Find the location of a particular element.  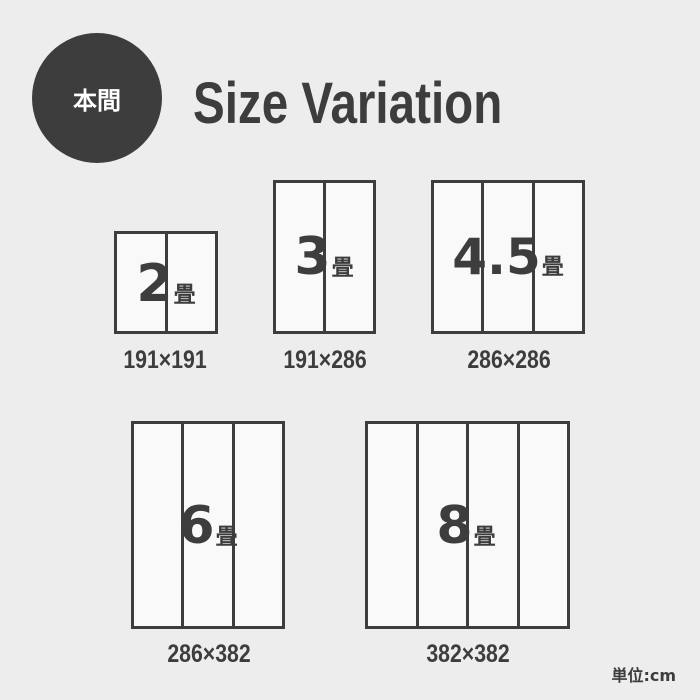

page-title: Size Variation is located at coordinates (348, 103).